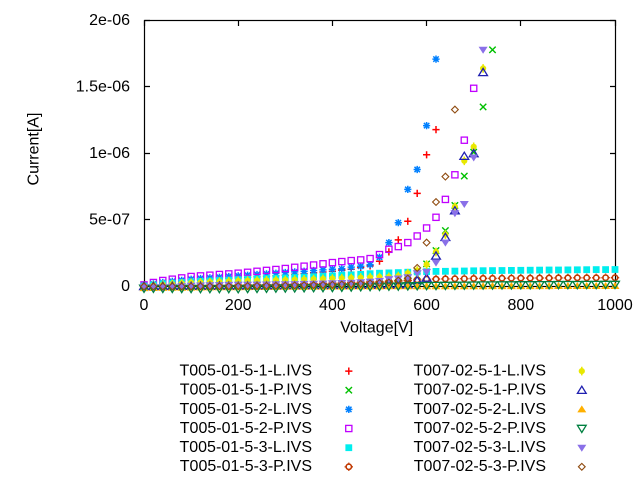 The height and width of the screenshot is (480, 640). What do you see at coordinates (245, 447) in the screenshot?
I see `svg-text: T005-01-5-3-L.IVS` at bounding box center [245, 447].